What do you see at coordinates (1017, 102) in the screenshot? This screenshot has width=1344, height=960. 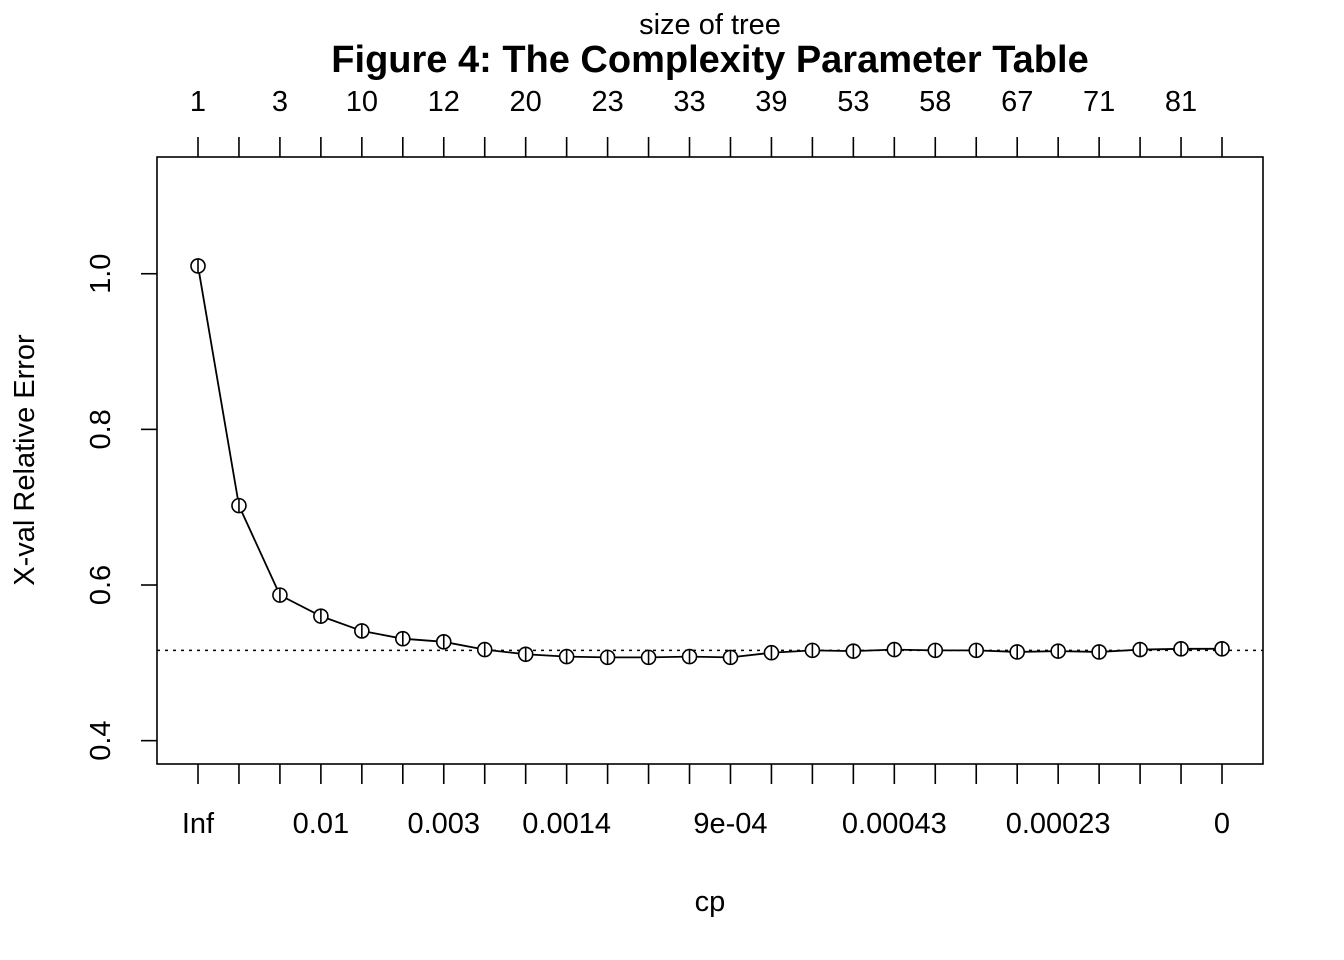 I see `top-tick-label: 67` at bounding box center [1017, 102].